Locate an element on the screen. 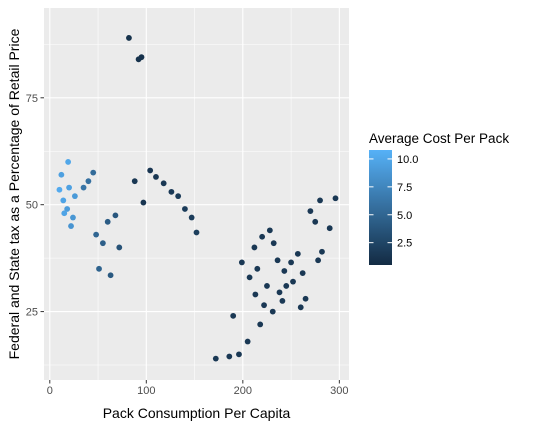 The height and width of the screenshot is (429, 537). x-axis-ticks: 0 100 200 300 is located at coordinates (198, 388).